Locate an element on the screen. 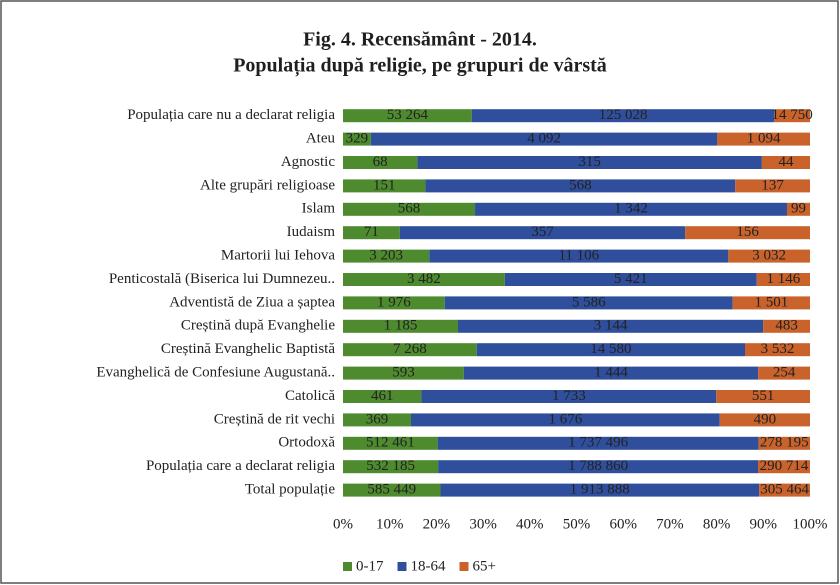 This screenshot has width=840, height=585. data-label: 3 144 is located at coordinates (611, 326).